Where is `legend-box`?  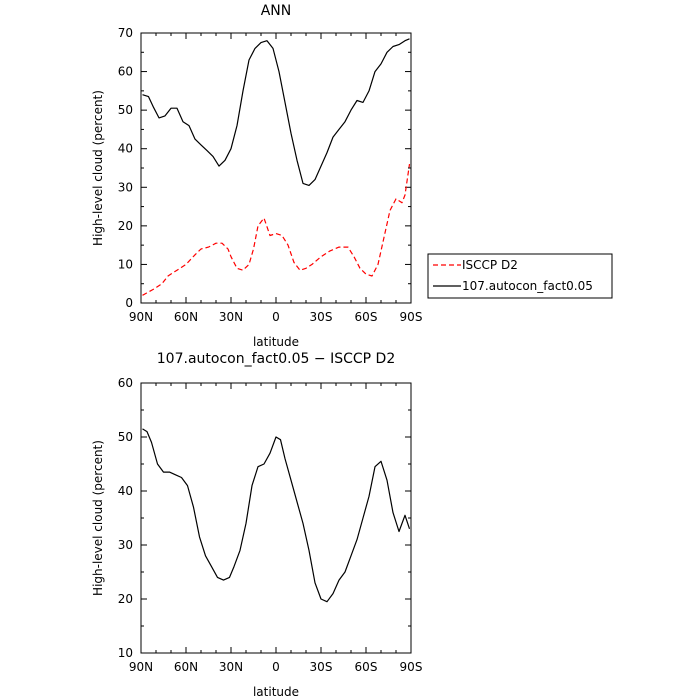 legend-box is located at coordinates (520, 276).